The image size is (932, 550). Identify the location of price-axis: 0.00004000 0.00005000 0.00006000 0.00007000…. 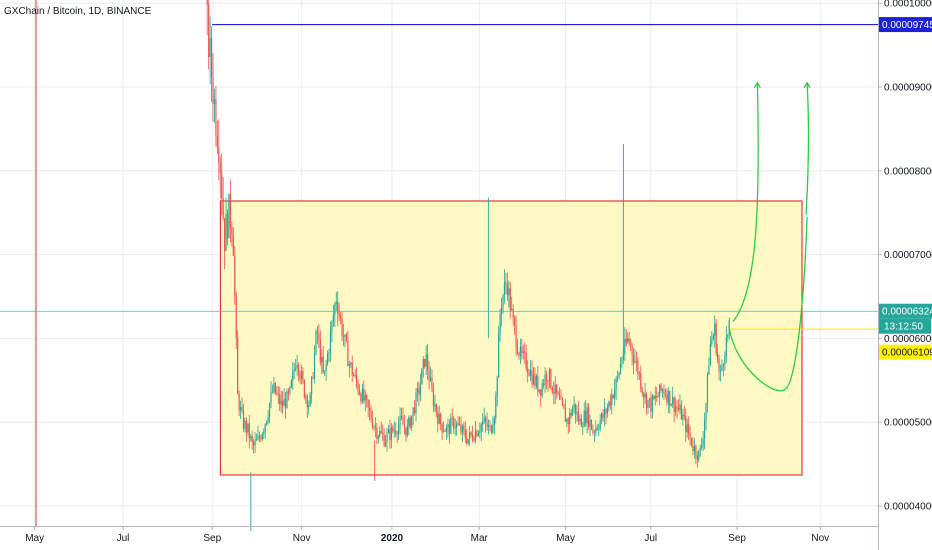
(905, 275).